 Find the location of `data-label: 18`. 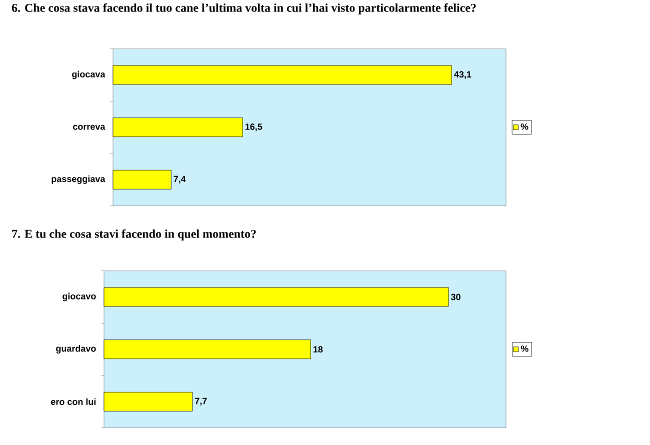

data-label: 18 is located at coordinates (318, 349).